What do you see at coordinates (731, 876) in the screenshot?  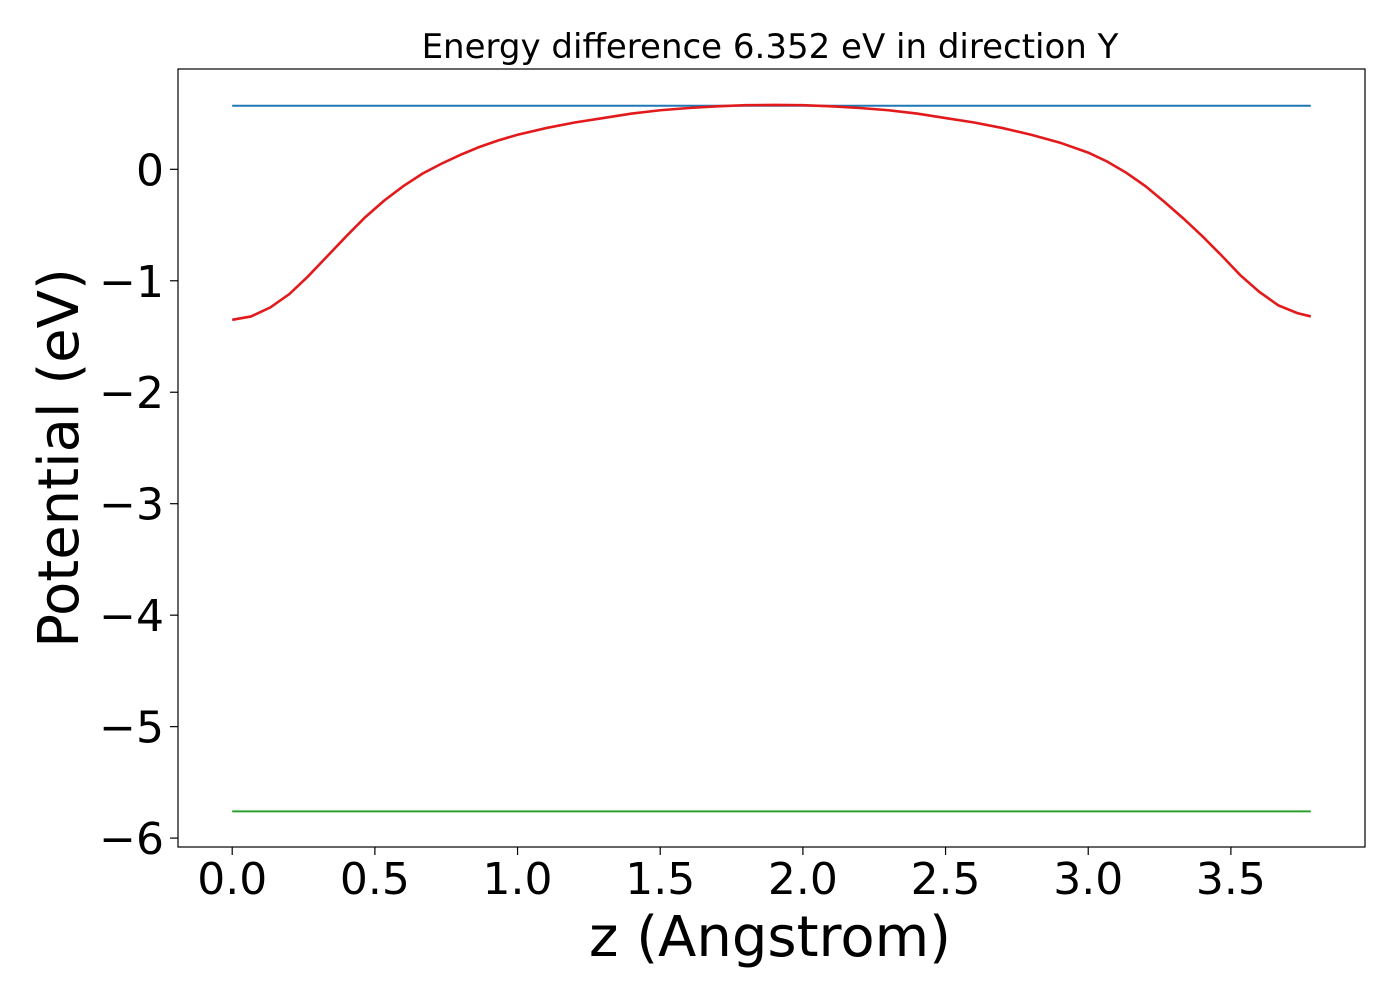 I see `x-axis-ticks: 0.0 0.5 1.0 1.5 2.0 2.5 3.0 3.5` at bounding box center [731, 876].